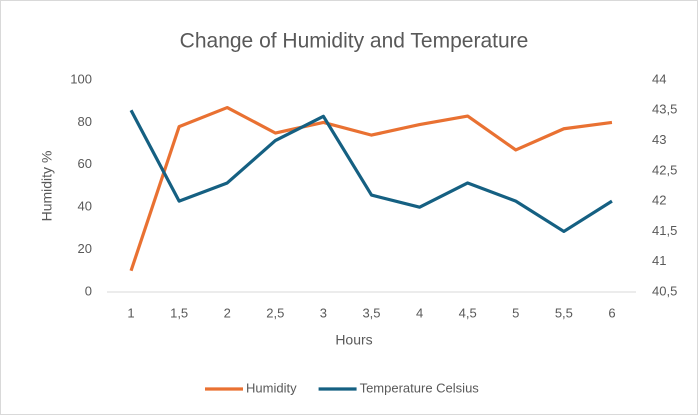  I want to click on y2-tick-label: 43,5, so click(664, 109).